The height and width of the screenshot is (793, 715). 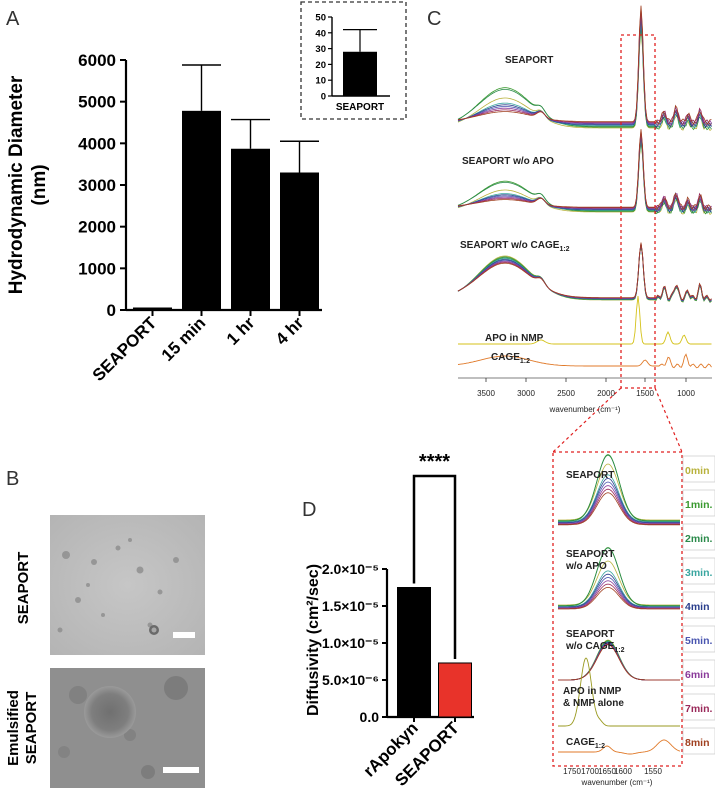 I want to click on trace-label-cage: CAGE1:2, so click(x=510, y=358).